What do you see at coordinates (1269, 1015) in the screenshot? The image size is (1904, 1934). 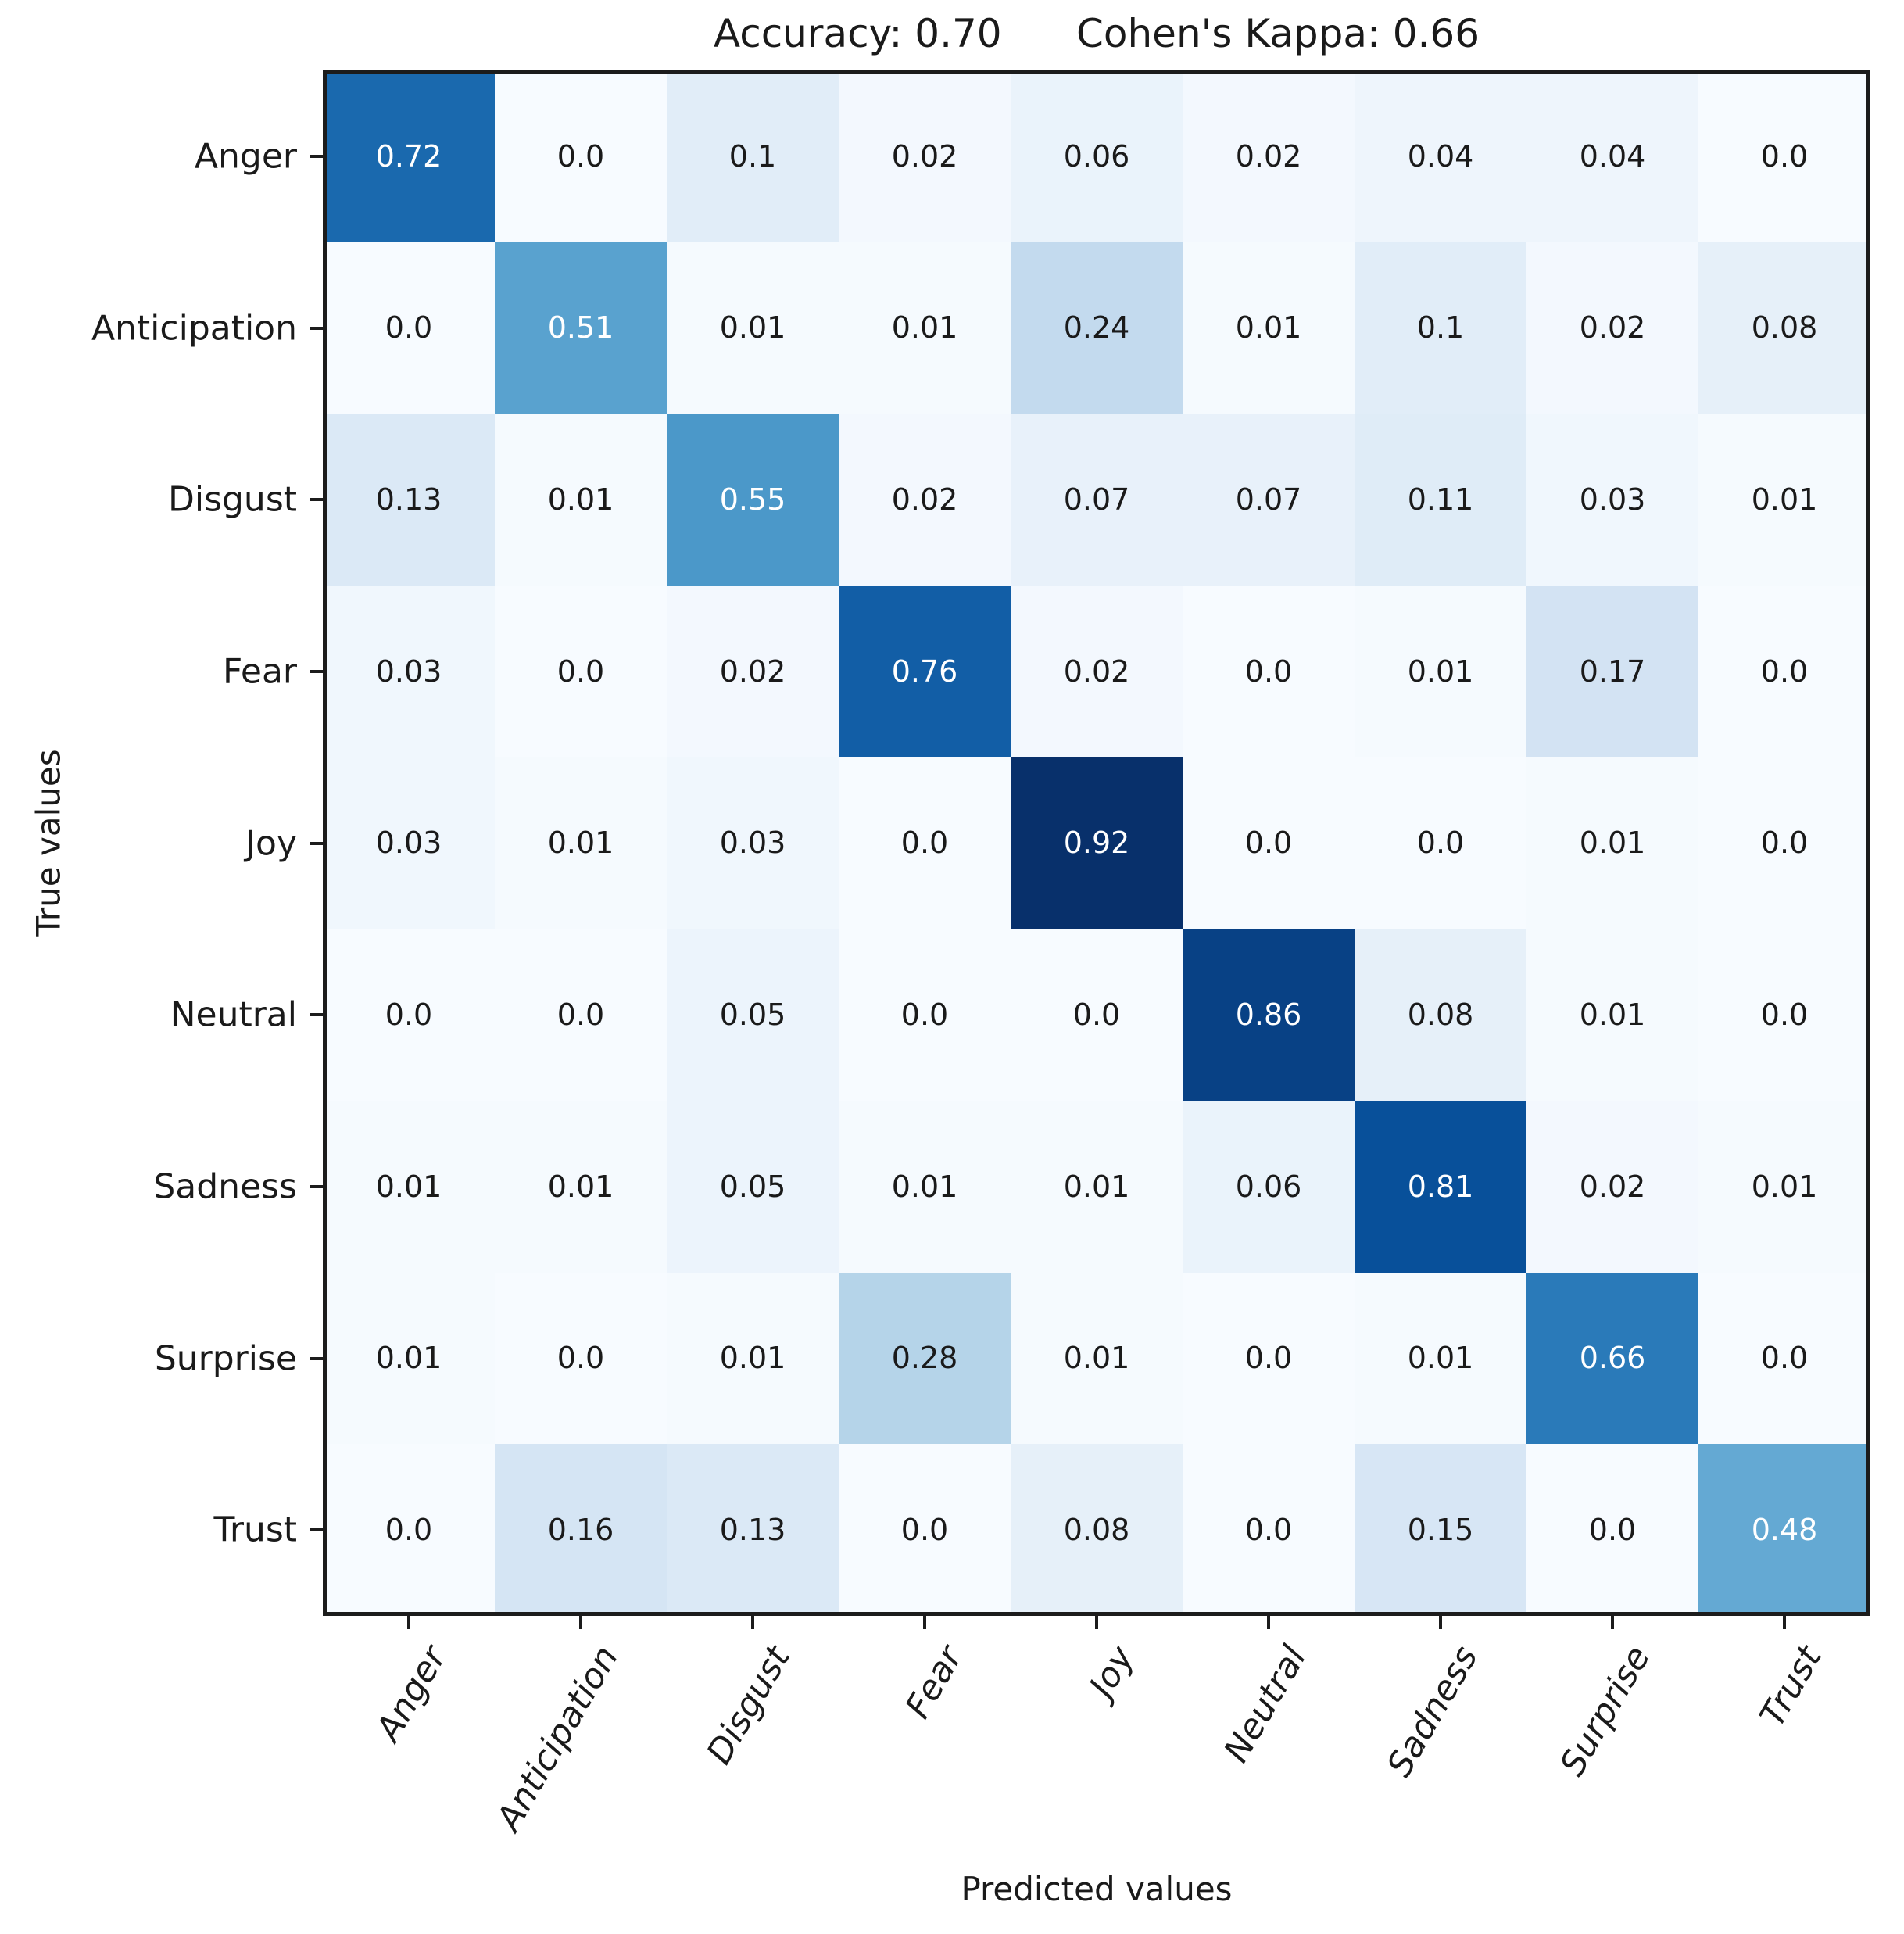 I see `heatmap-cell: 0.86` at bounding box center [1269, 1015].